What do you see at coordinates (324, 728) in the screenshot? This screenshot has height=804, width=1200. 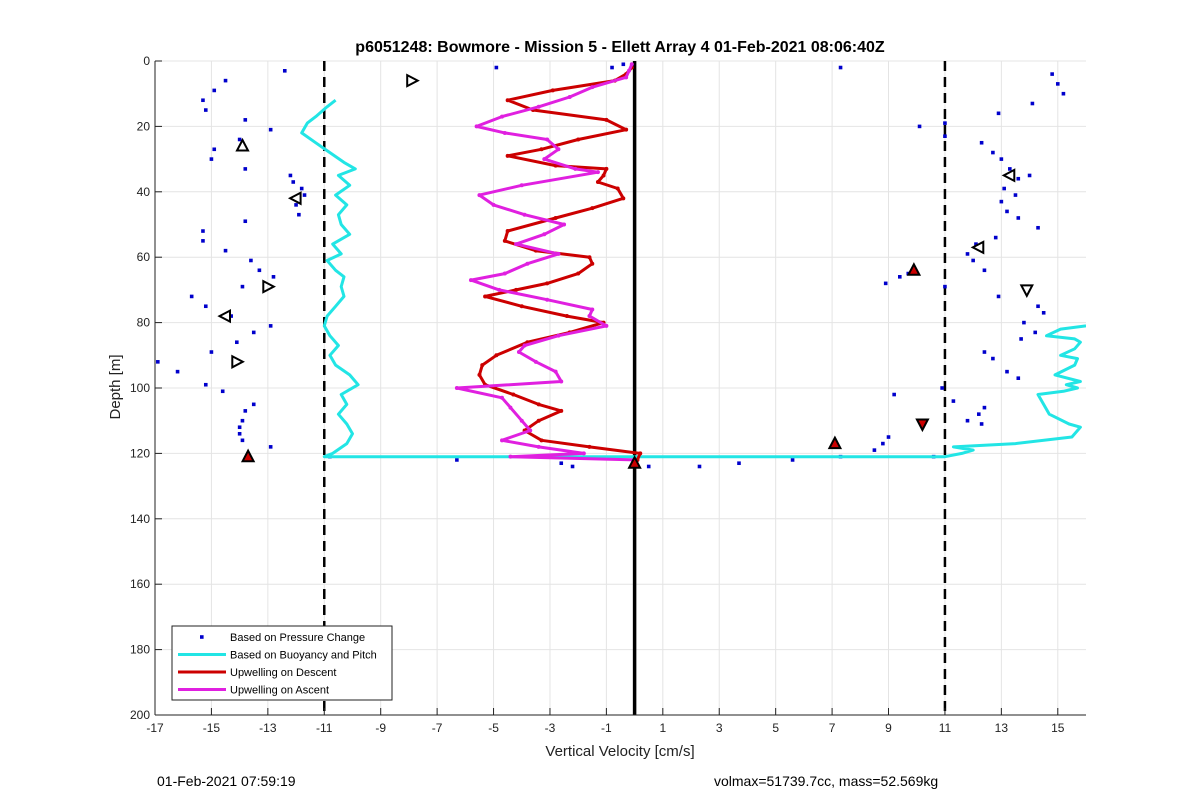 I see `x-tick-label: -11` at bounding box center [324, 728].